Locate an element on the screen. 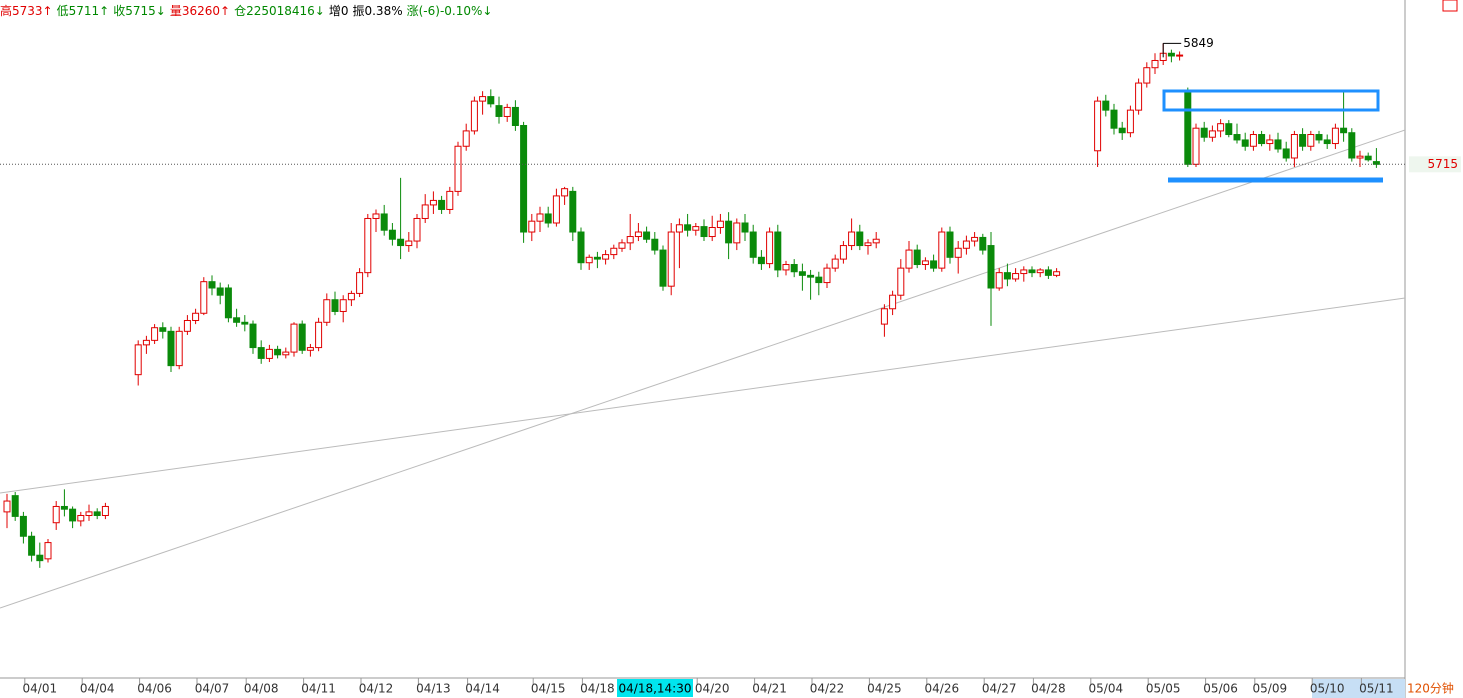 This screenshot has height=698, width=1463. corner-icon is located at coordinates (1450, 6).